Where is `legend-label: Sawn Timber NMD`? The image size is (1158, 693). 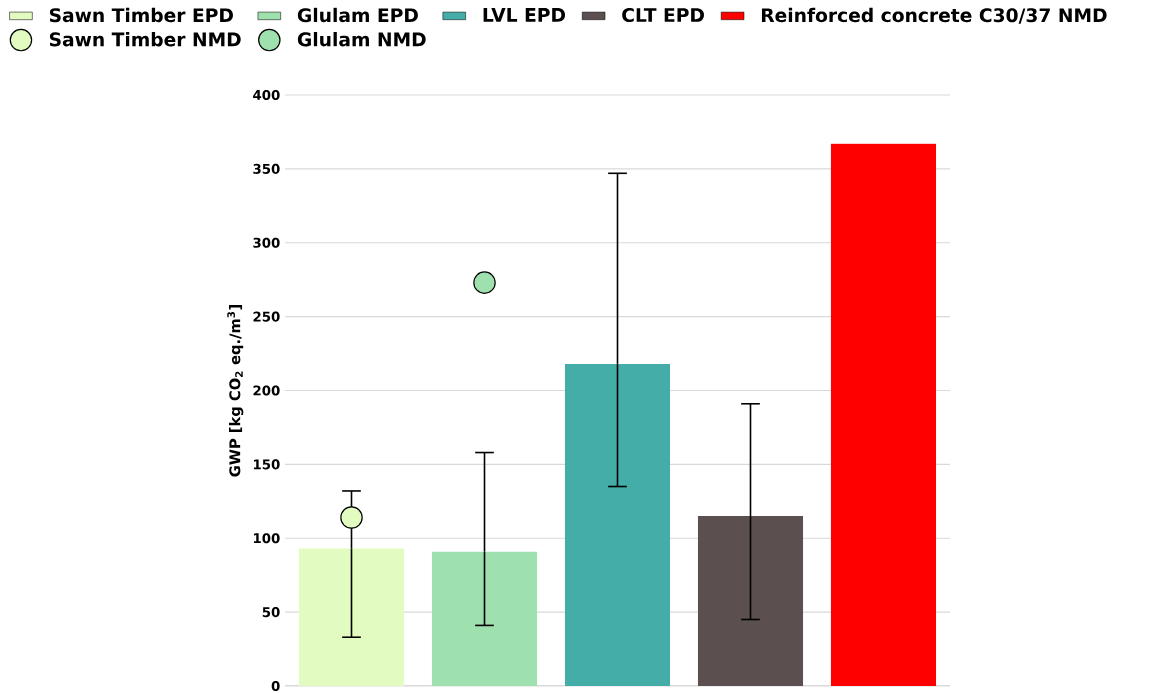
legend-label: Sawn Timber NMD is located at coordinates (145, 39).